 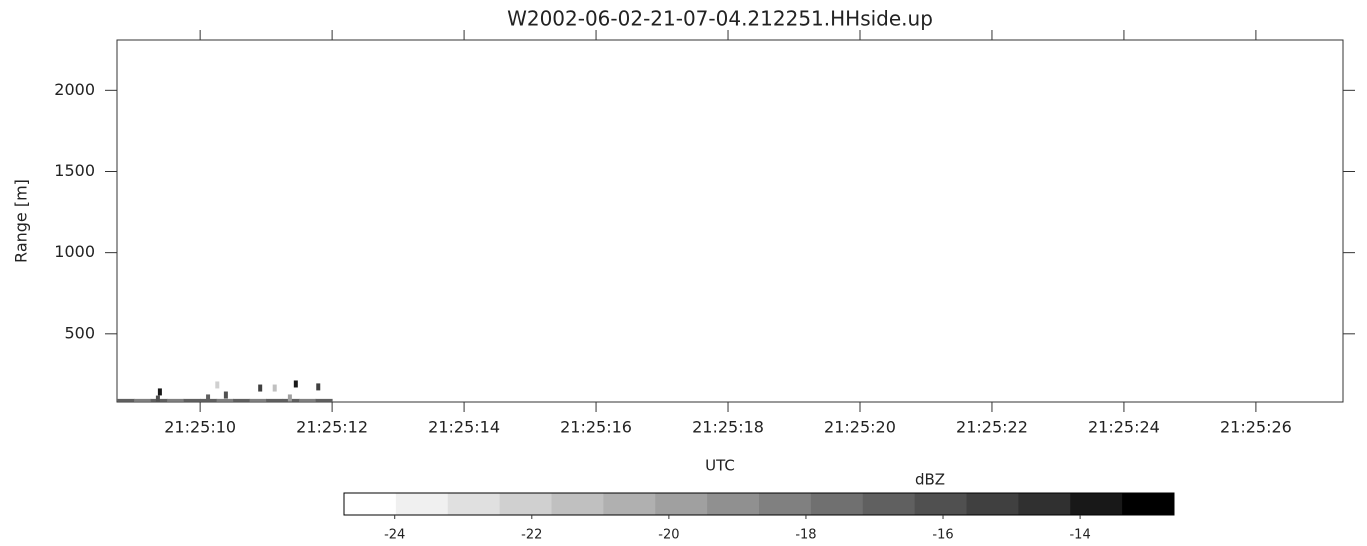 I want to click on chart-title: W2002-06-02-21-07-04.212251.HHside.up, so click(x=720, y=19).